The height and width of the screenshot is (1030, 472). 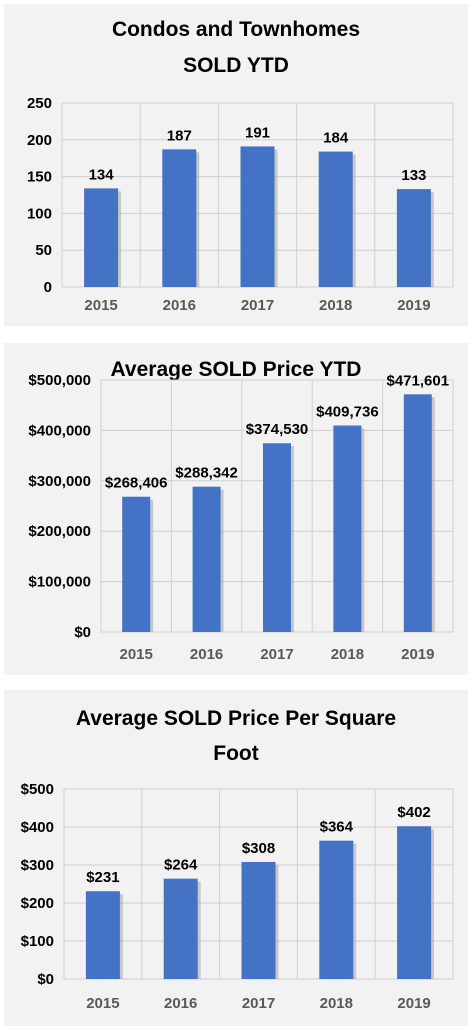 I want to click on y-tick-label: $300, so click(x=37, y=865).